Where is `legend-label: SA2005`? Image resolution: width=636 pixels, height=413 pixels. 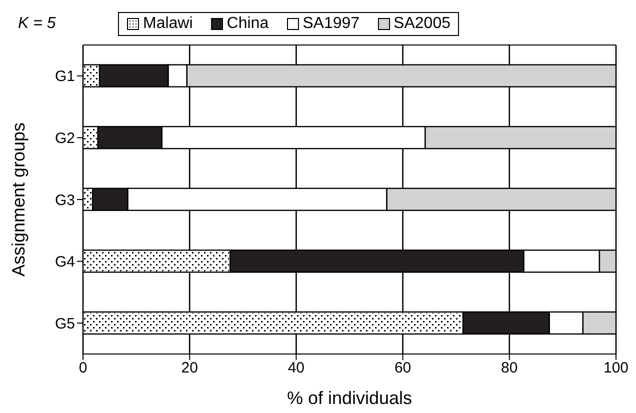 legend-label: SA2005 is located at coordinates (422, 24).